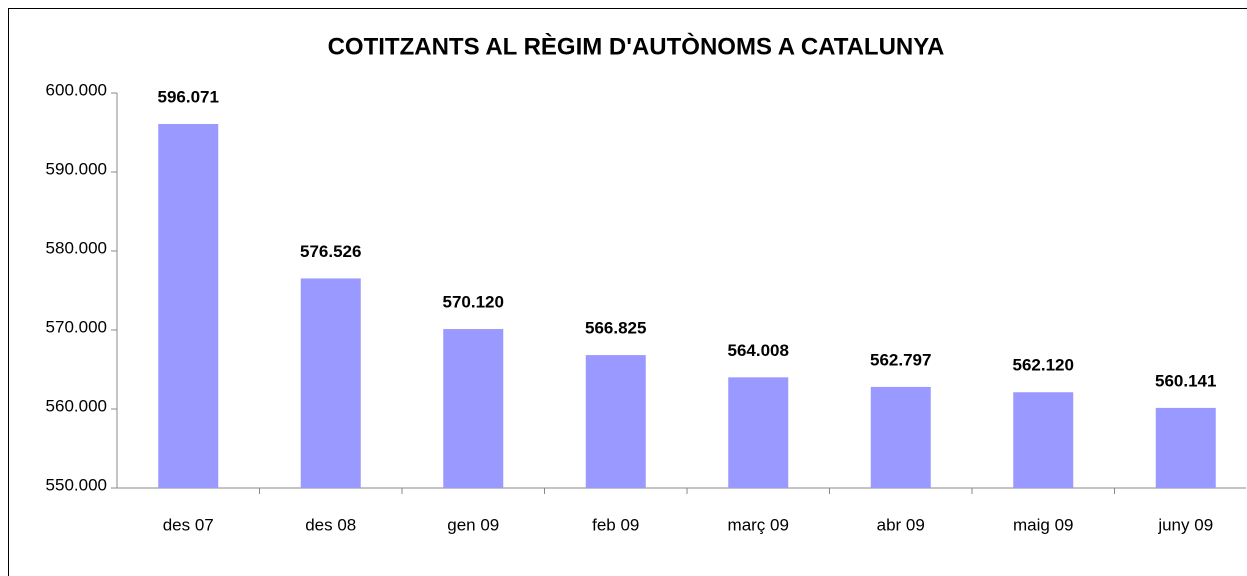 The width and height of the screenshot is (1247, 576). What do you see at coordinates (901, 524) in the screenshot?
I see `x-tick-label: abr 09` at bounding box center [901, 524].